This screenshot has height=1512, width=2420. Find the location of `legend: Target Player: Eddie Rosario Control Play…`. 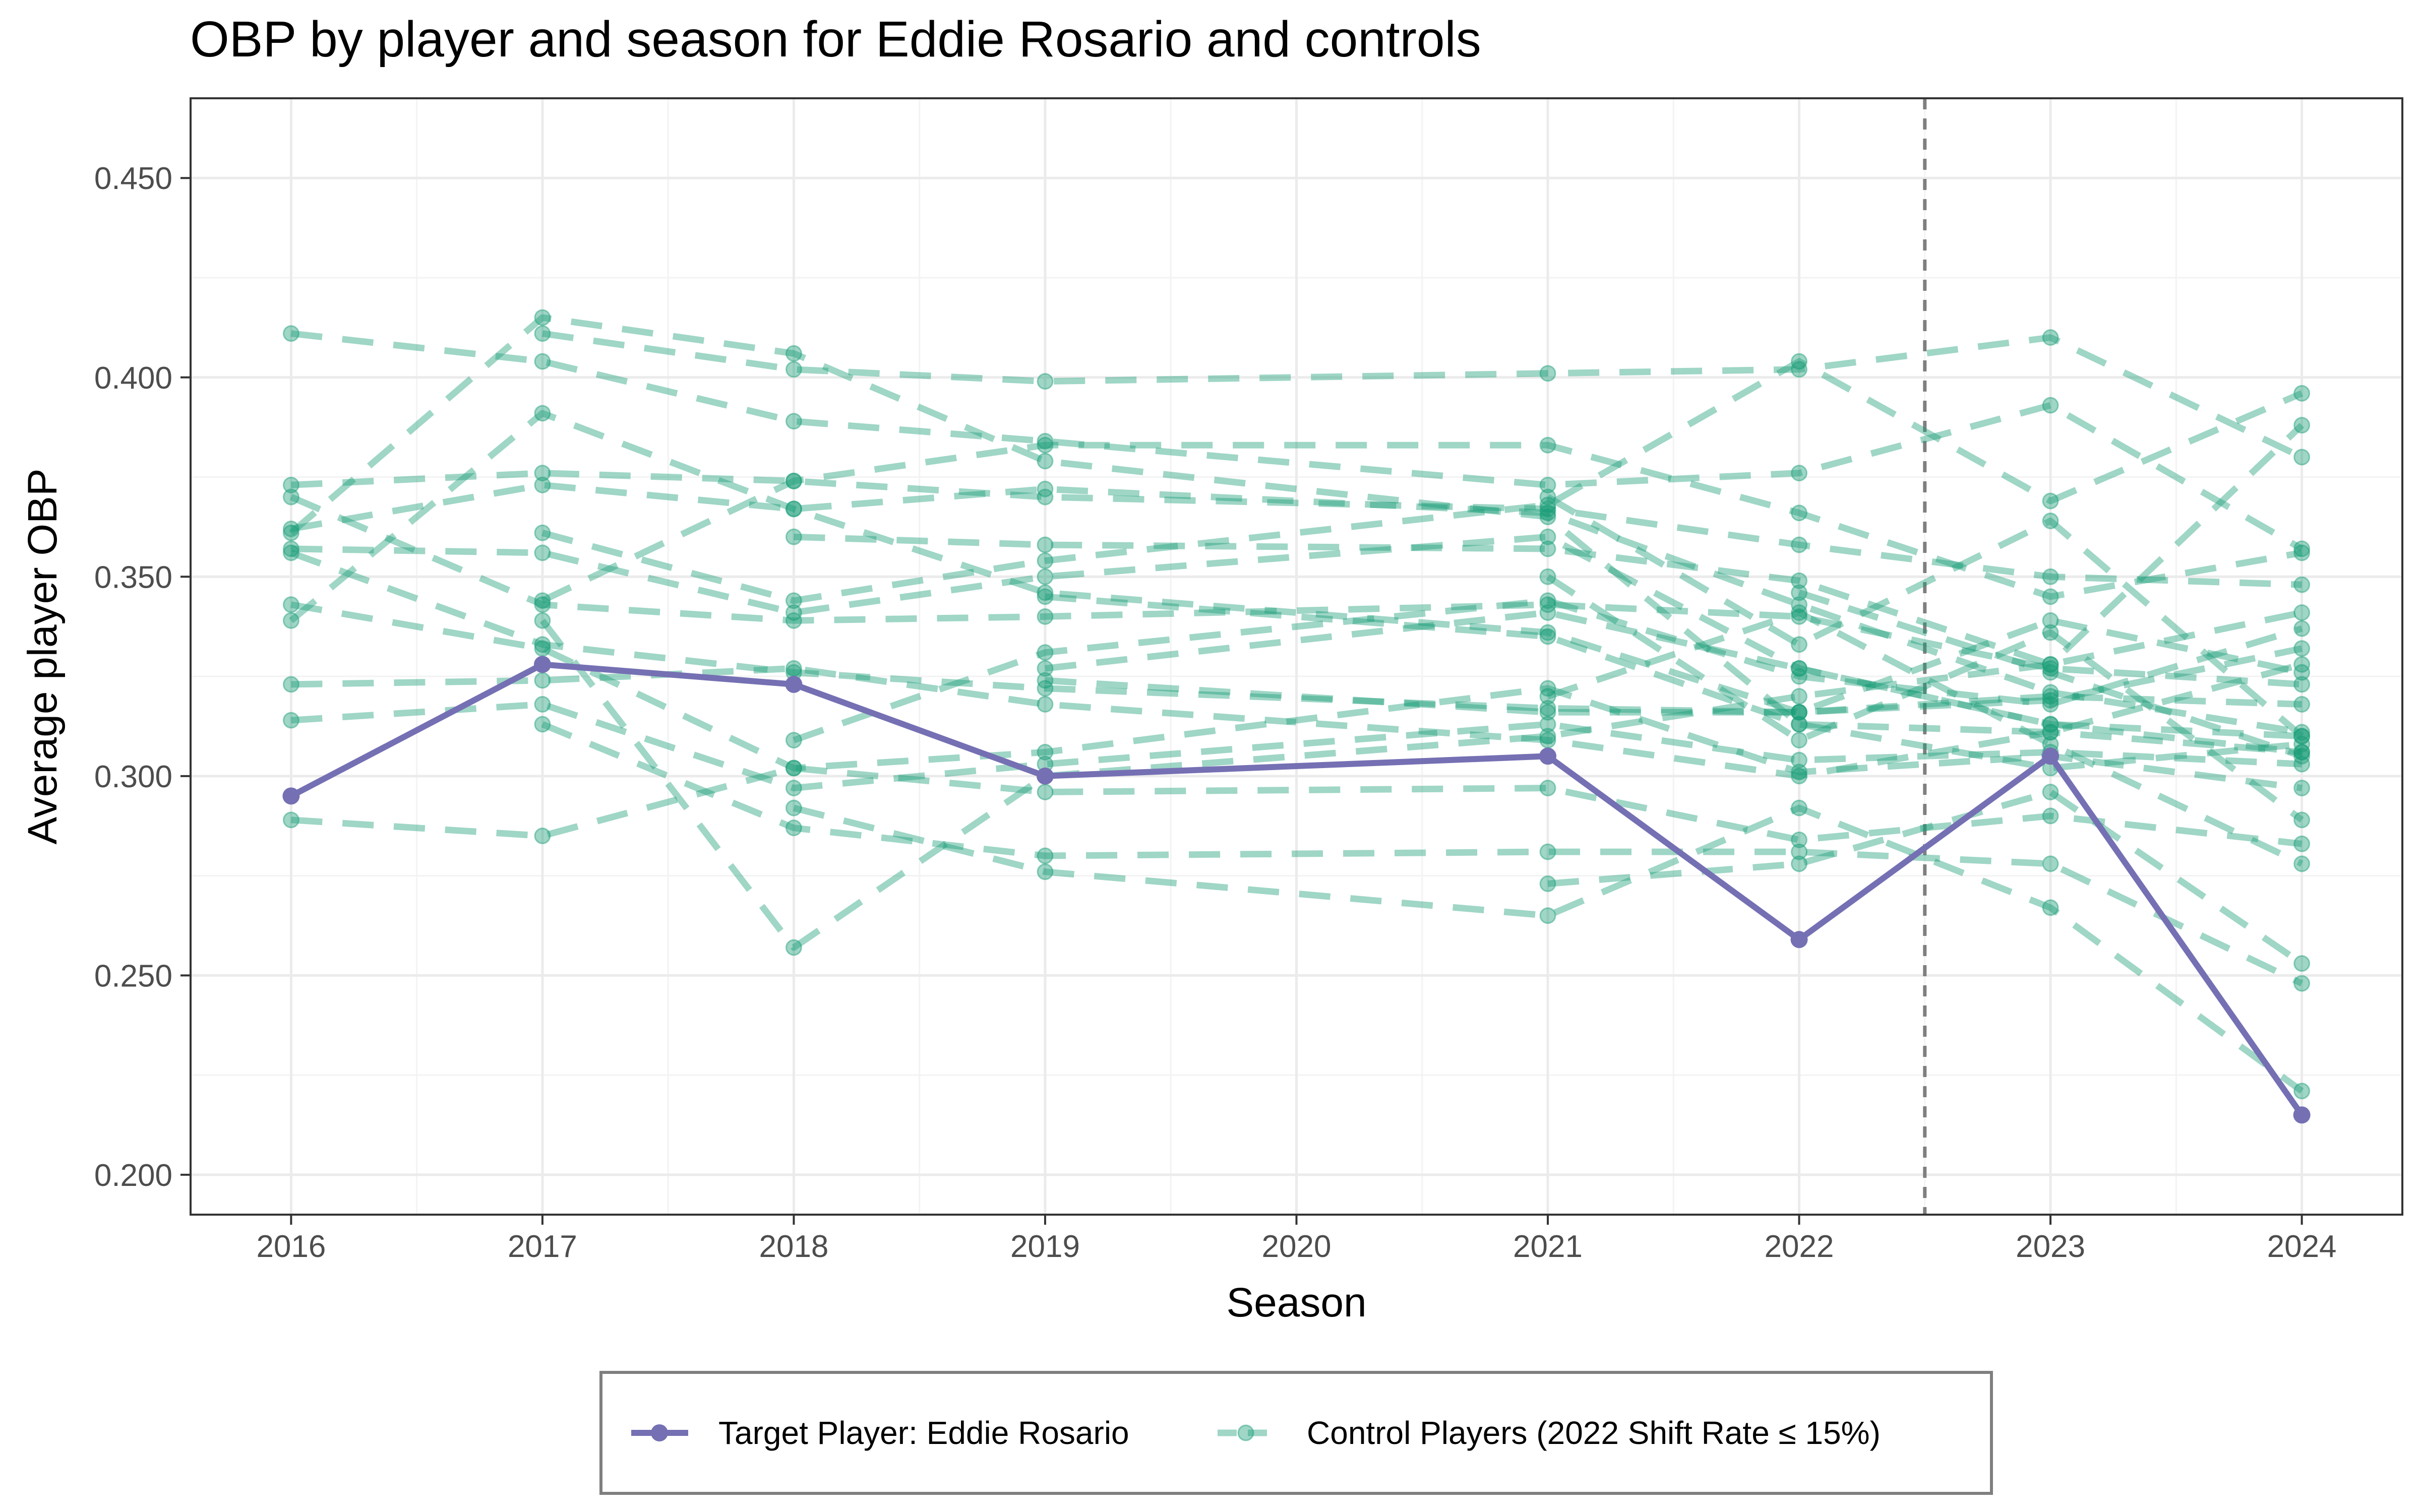

legend: Target Player: Eddie Rosario Control Play… is located at coordinates (1296, 1433).